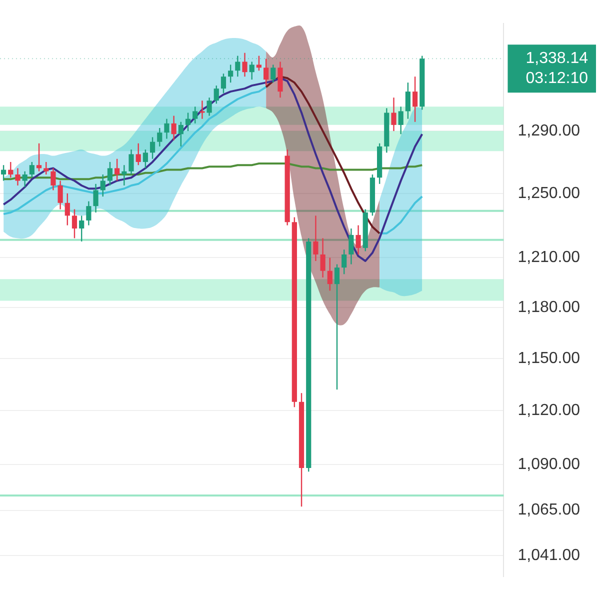 This screenshot has width=600, height=600. What do you see at coordinates (549, 411) in the screenshot?
I see `y-tick-label: 1,120.00` at bounding box center [549, 411].